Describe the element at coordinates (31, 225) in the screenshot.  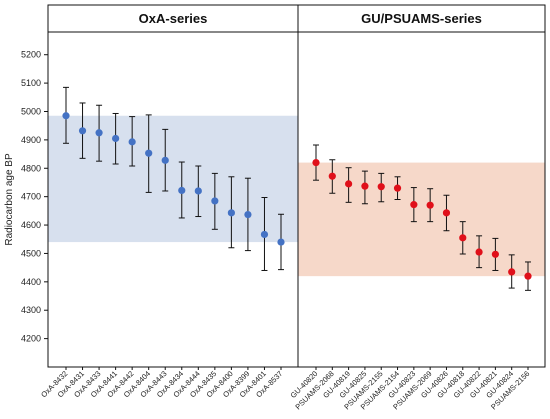
I see `y-tick-label: 4600` at that location.